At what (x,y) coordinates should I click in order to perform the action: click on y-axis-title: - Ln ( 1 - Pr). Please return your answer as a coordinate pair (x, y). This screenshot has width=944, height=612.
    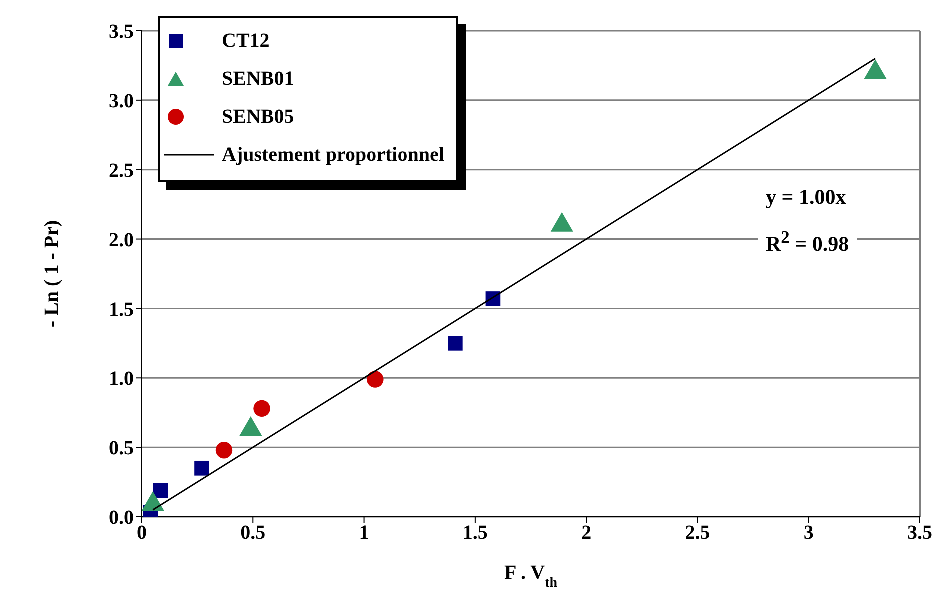
    Looking at the image, I should click on (52, 274).